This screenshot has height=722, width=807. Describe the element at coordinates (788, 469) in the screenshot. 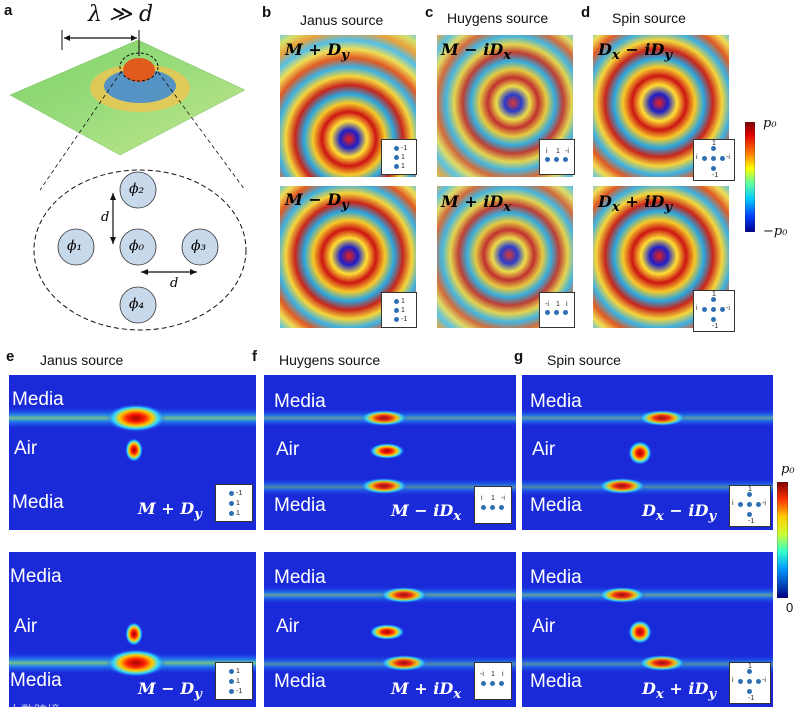

I see `colorbar-bottom-max: p₀` at that location.